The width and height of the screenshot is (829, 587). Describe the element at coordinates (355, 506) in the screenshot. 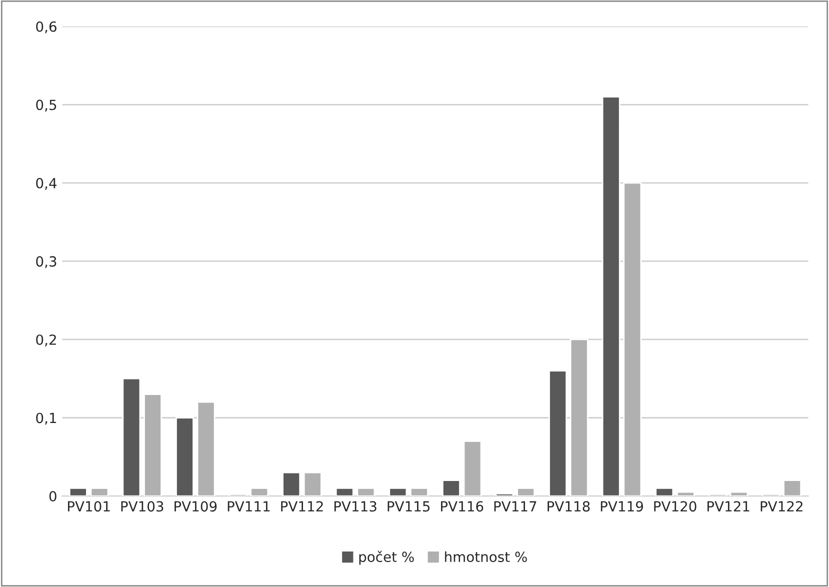

I see `x-tick-label: PV113` at that location.